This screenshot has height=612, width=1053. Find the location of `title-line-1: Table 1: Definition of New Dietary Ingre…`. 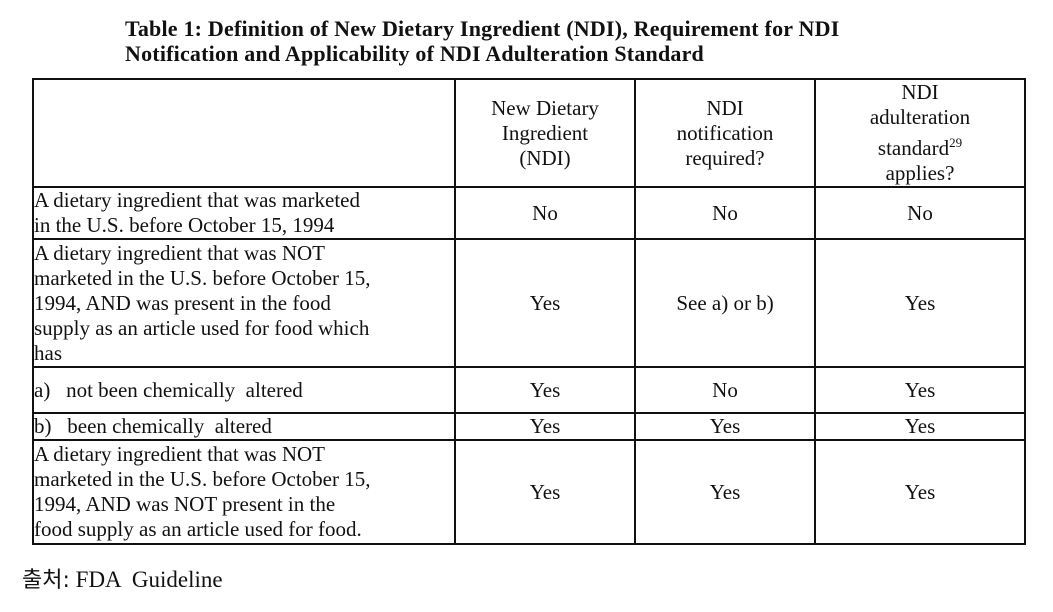

title-line-1: Table 1: Definition of New Dietary Ingre… is located at coordinates (482, 28).